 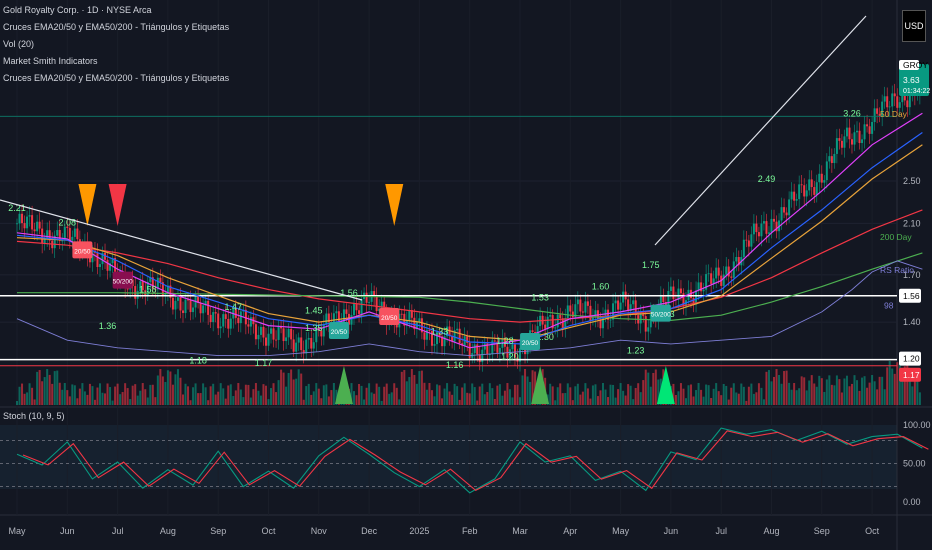 I want to click on price-annotation: 1.23, so click(x=636, y=351).